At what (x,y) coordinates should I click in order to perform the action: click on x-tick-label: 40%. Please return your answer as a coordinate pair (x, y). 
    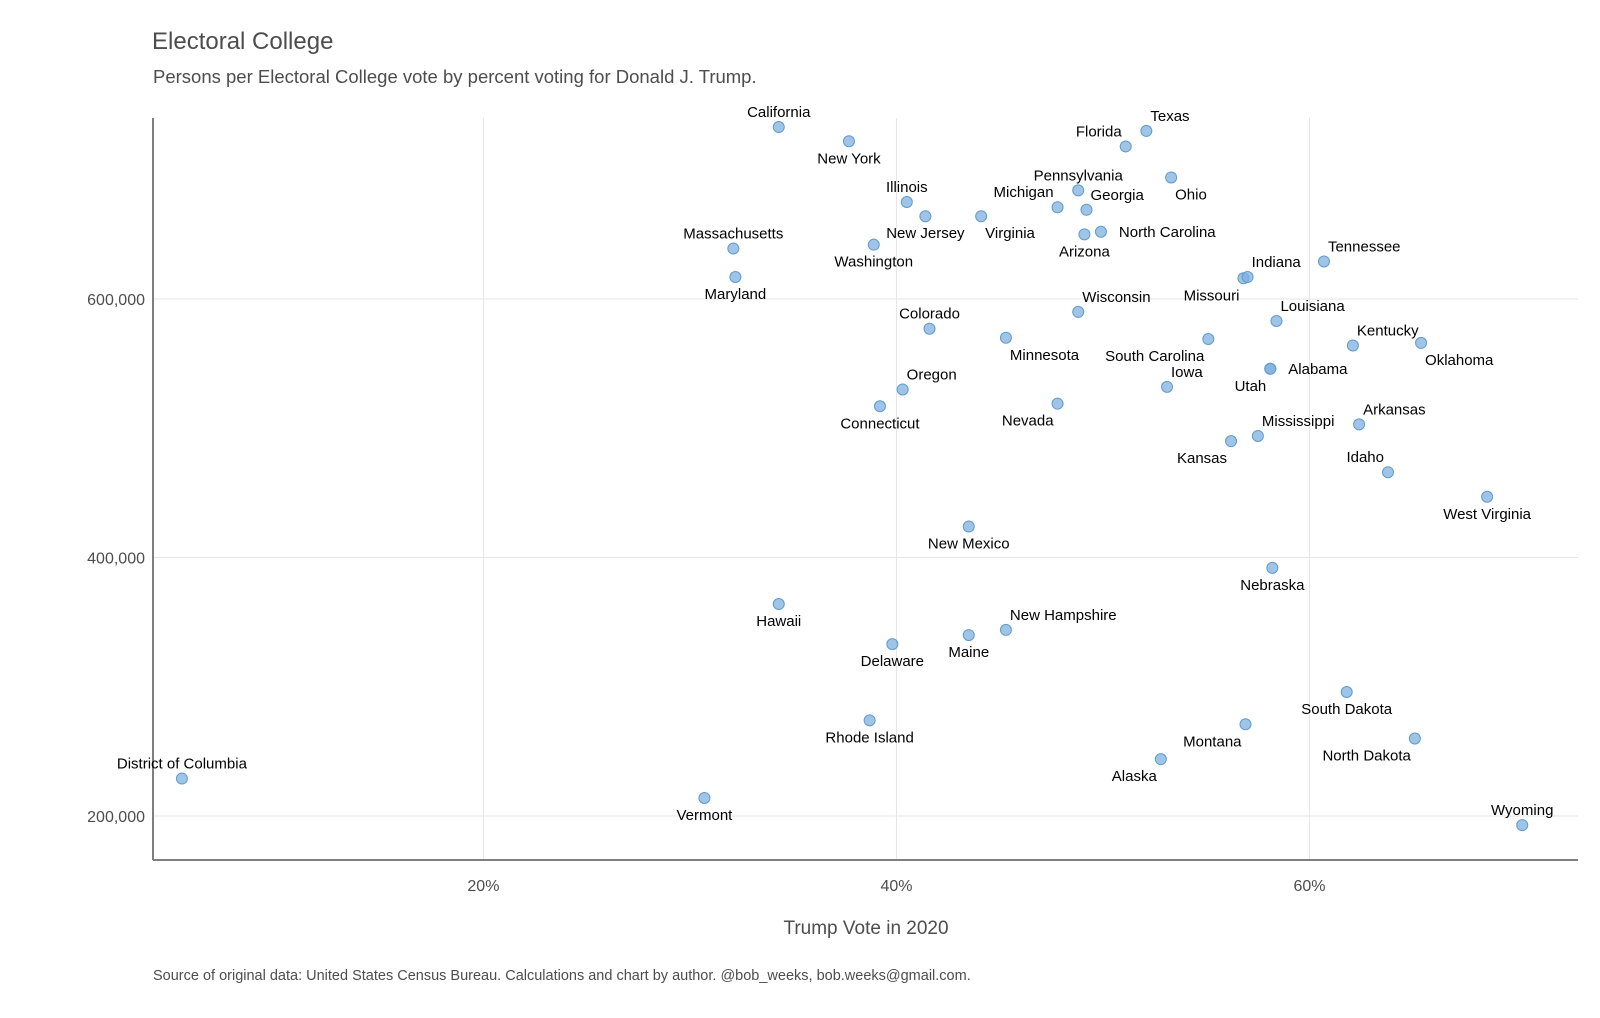
    Looking at the image, I should click on (896, 886).